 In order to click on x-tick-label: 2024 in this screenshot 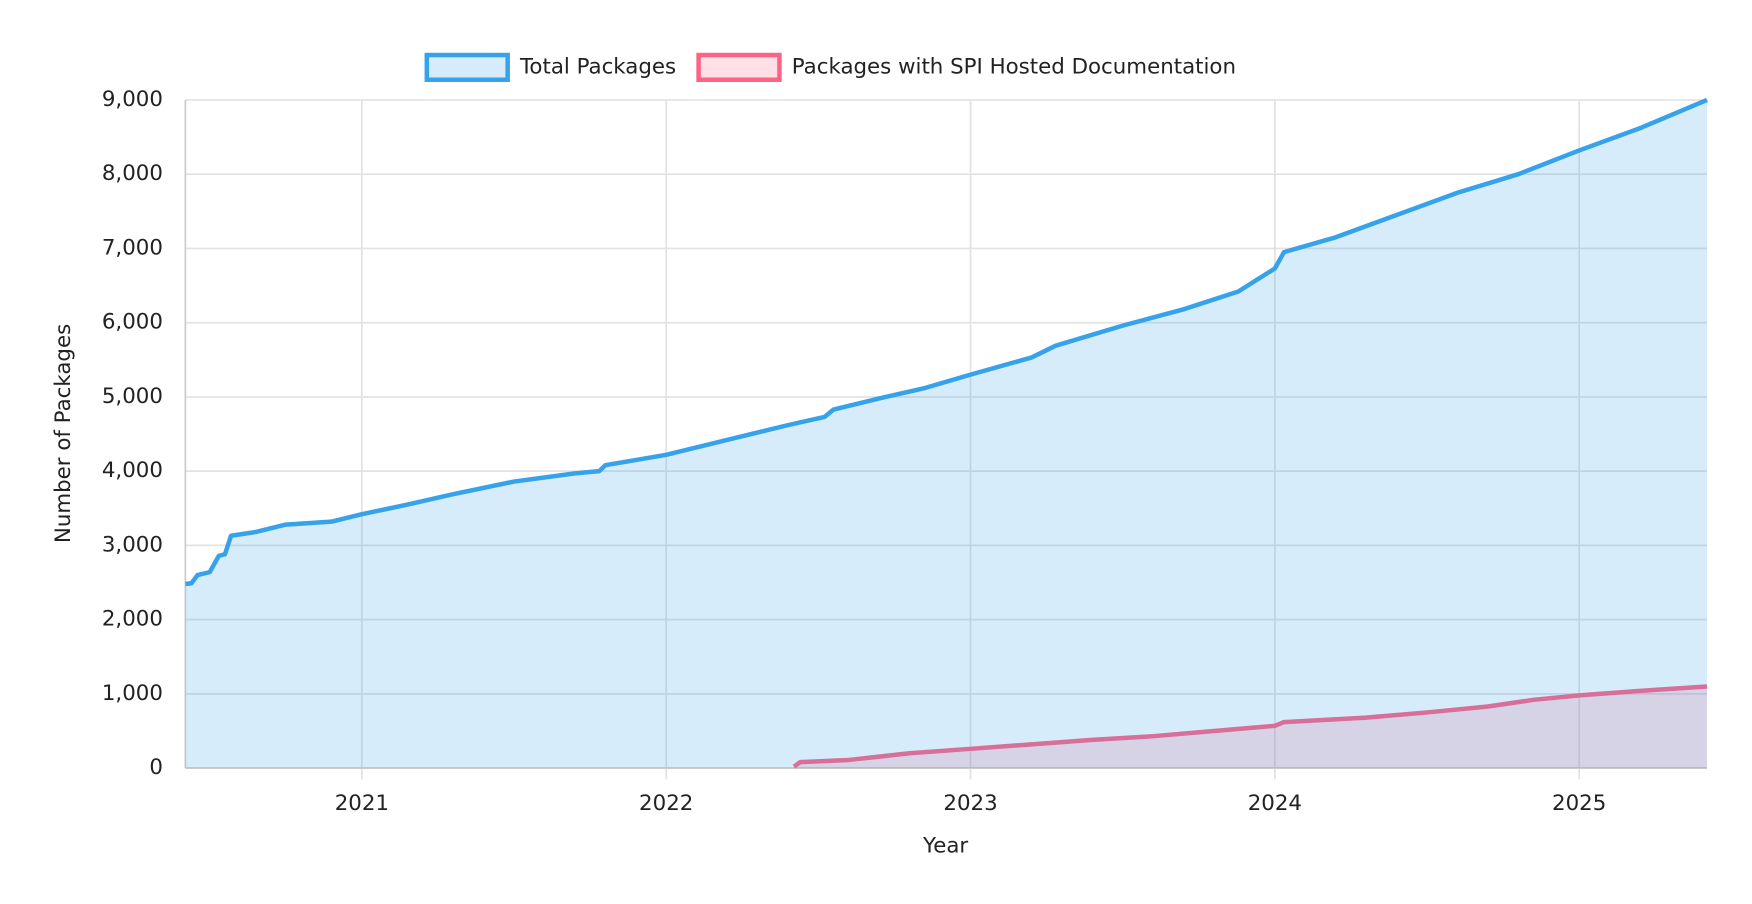, I will do `click(1275, 803)`.